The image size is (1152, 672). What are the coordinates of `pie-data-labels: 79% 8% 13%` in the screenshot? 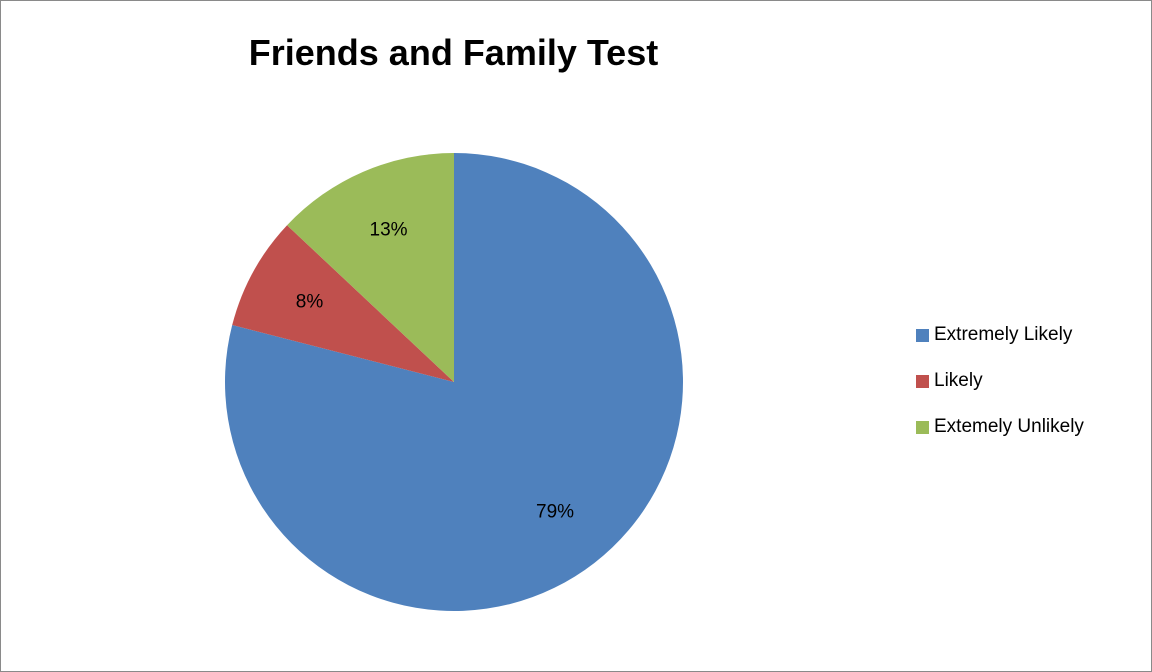 It's located at (435, 371).